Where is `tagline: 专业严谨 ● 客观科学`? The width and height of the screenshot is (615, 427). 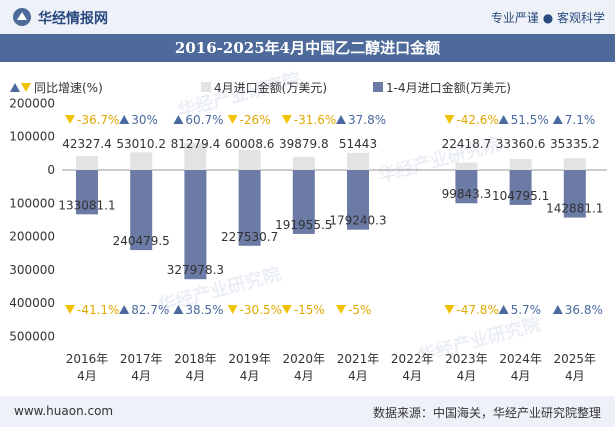 tagline: 专业严谨 ● 客观科学 is located at coordinates (547, 18).